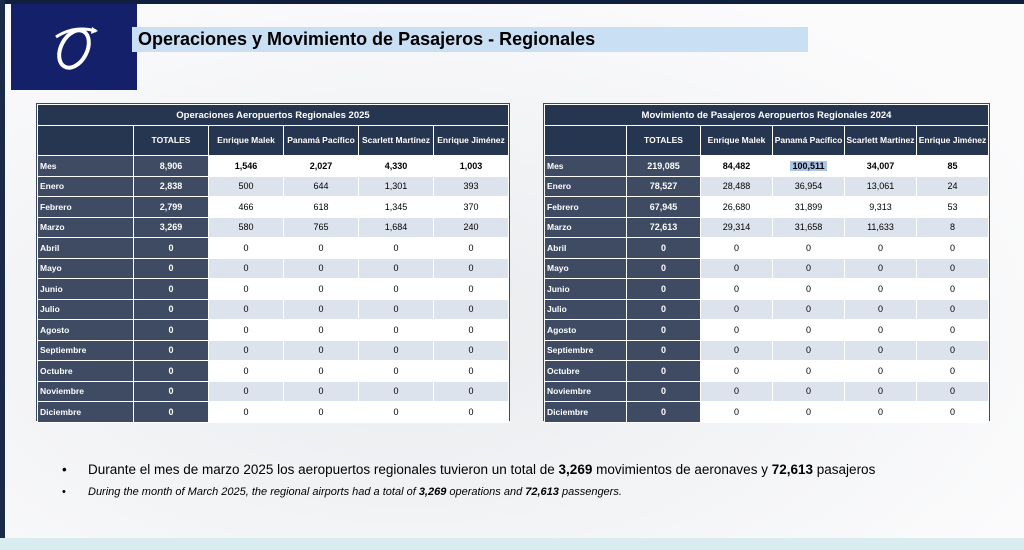 The width and height of the screenshot is (1024, 550). Describe the element at coordinates (74, 47) in the screenshot. I see `airport-logo-icon` at that location.